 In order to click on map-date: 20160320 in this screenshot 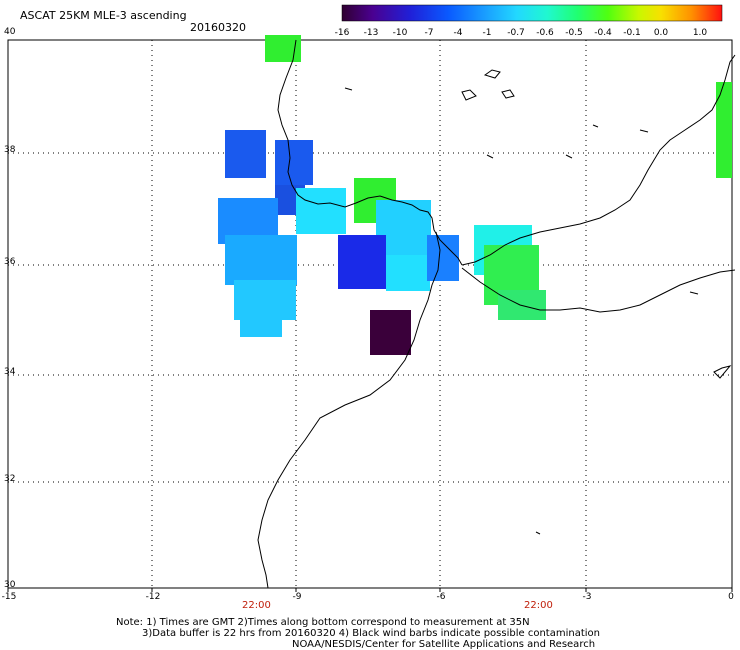, I will do `click(218, 27)`.